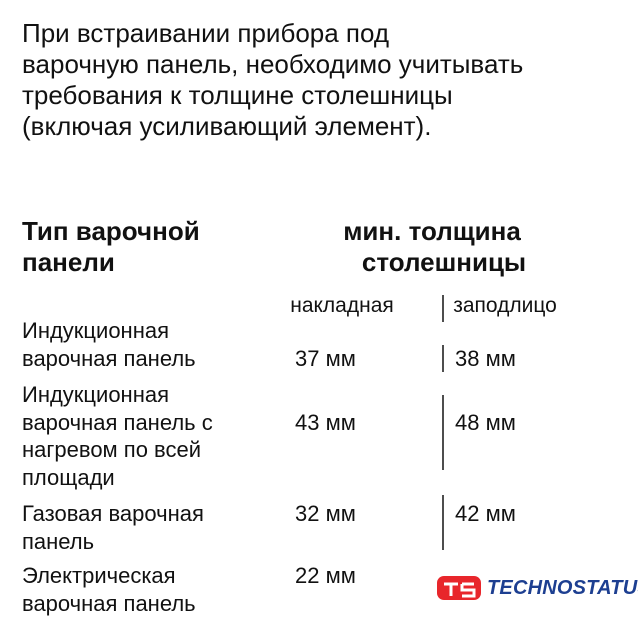  I want to click on row-value: 43 мм, so click(325, 422).